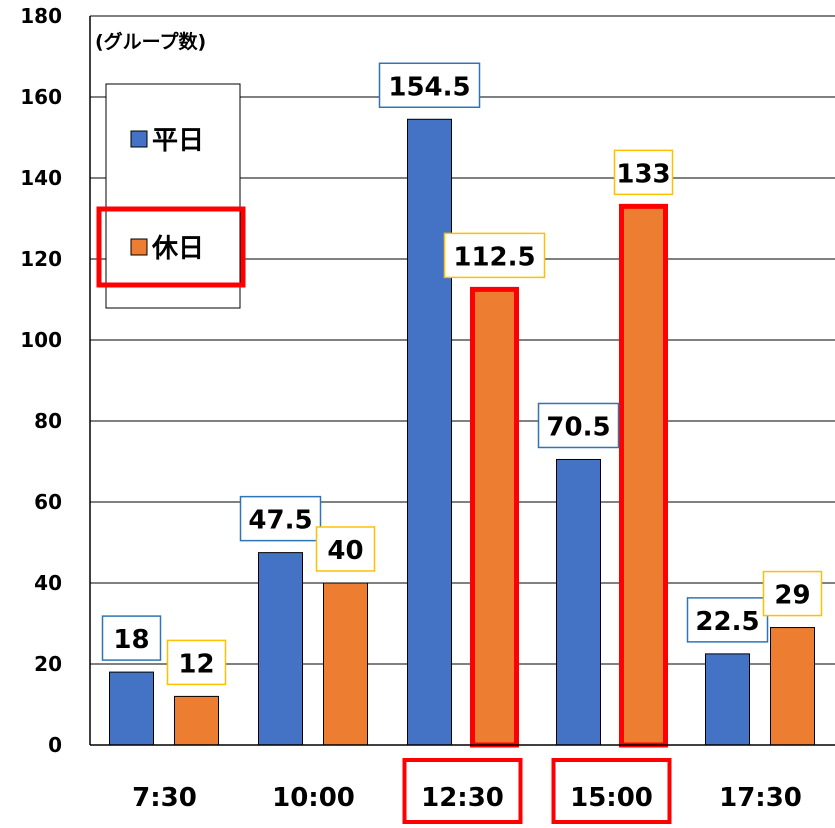 The image size is (835, 828). What do you see at coordinates (164, 798) in the screenshot?
I see `x-tick-label: 7:30` at bounding box center [164, 798].